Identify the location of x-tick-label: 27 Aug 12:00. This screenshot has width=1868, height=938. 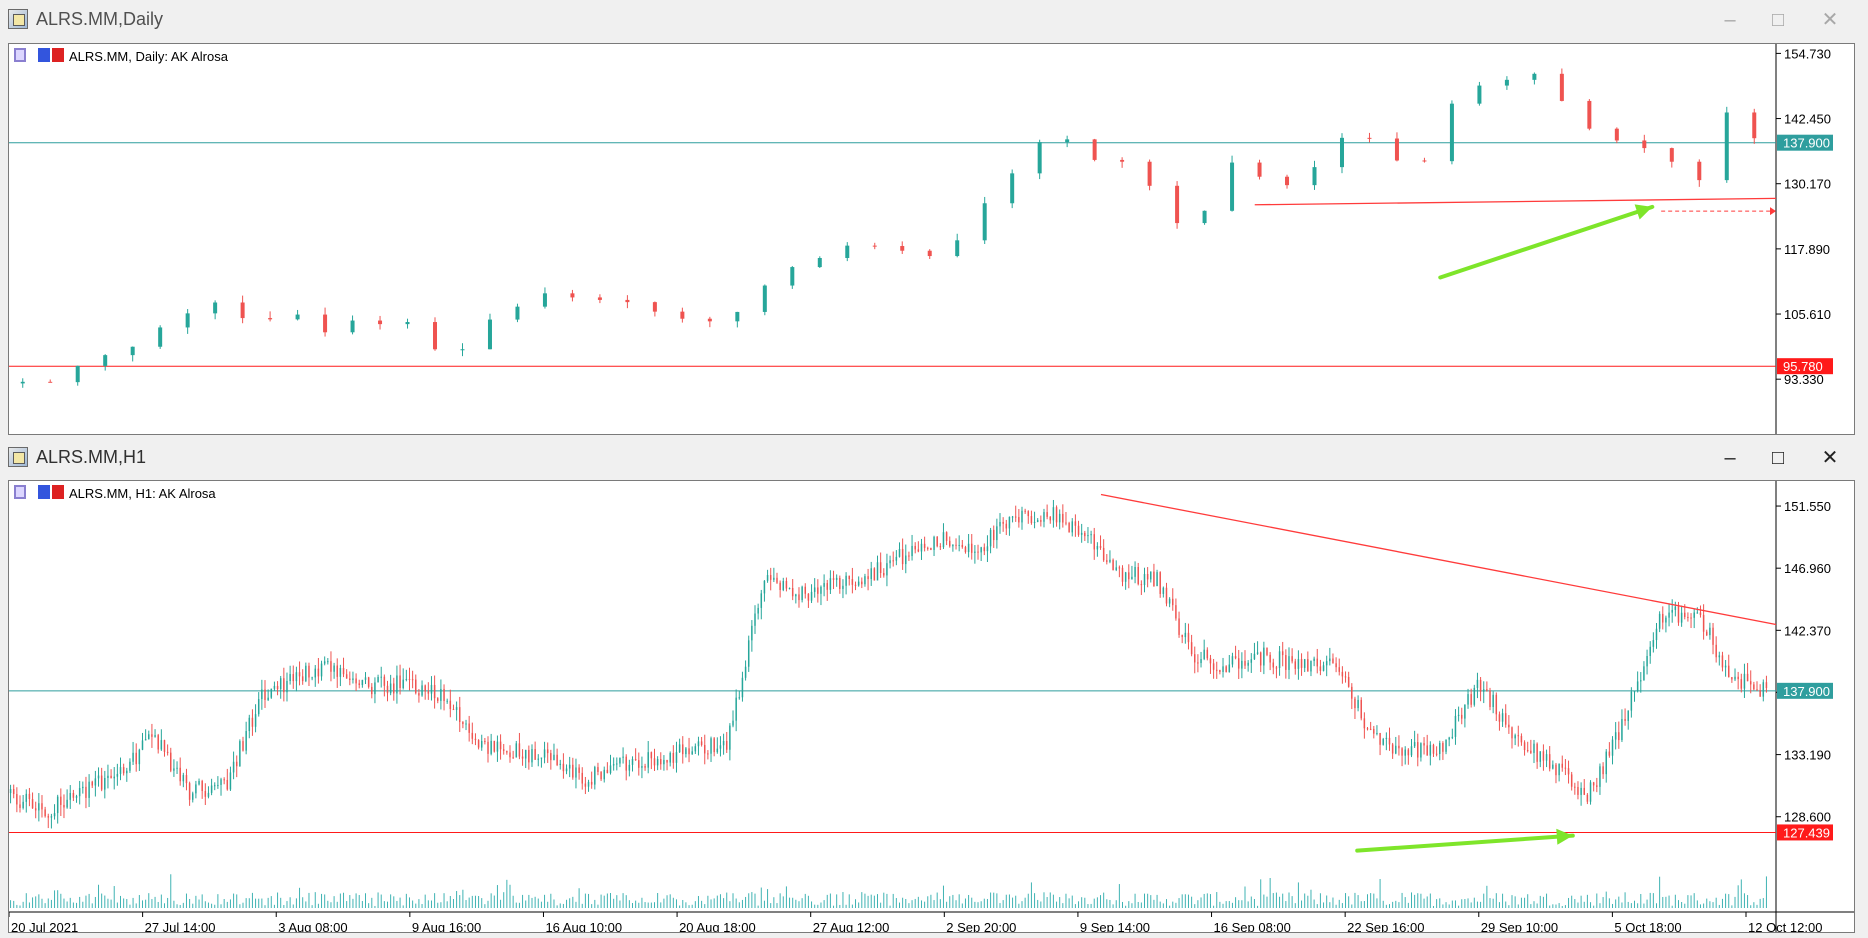
(851, 926).